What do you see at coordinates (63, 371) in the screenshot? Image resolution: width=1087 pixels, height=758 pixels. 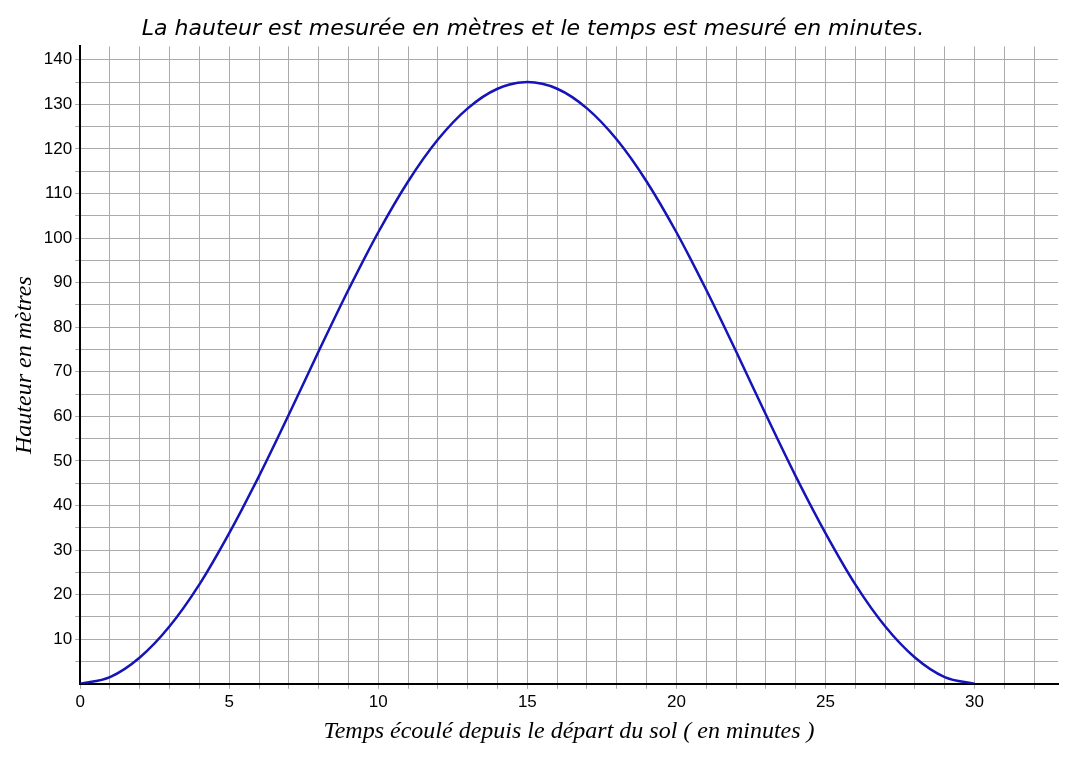 I see `y-tick-label: 70` at bounding box center [63, 371].